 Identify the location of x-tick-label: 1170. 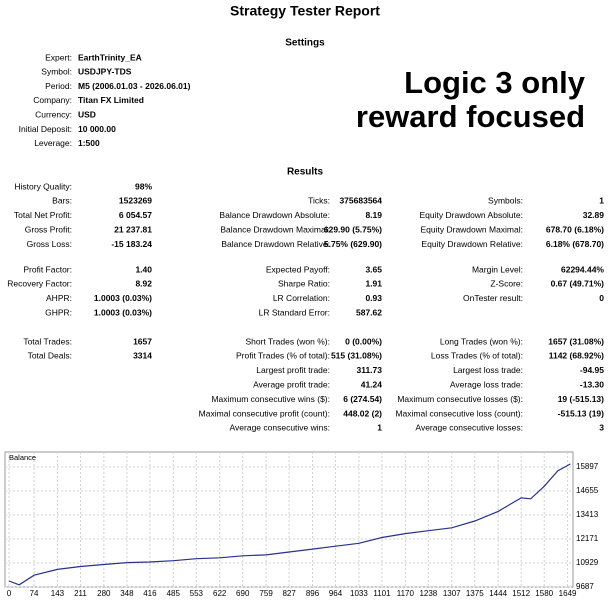
(406, 593).